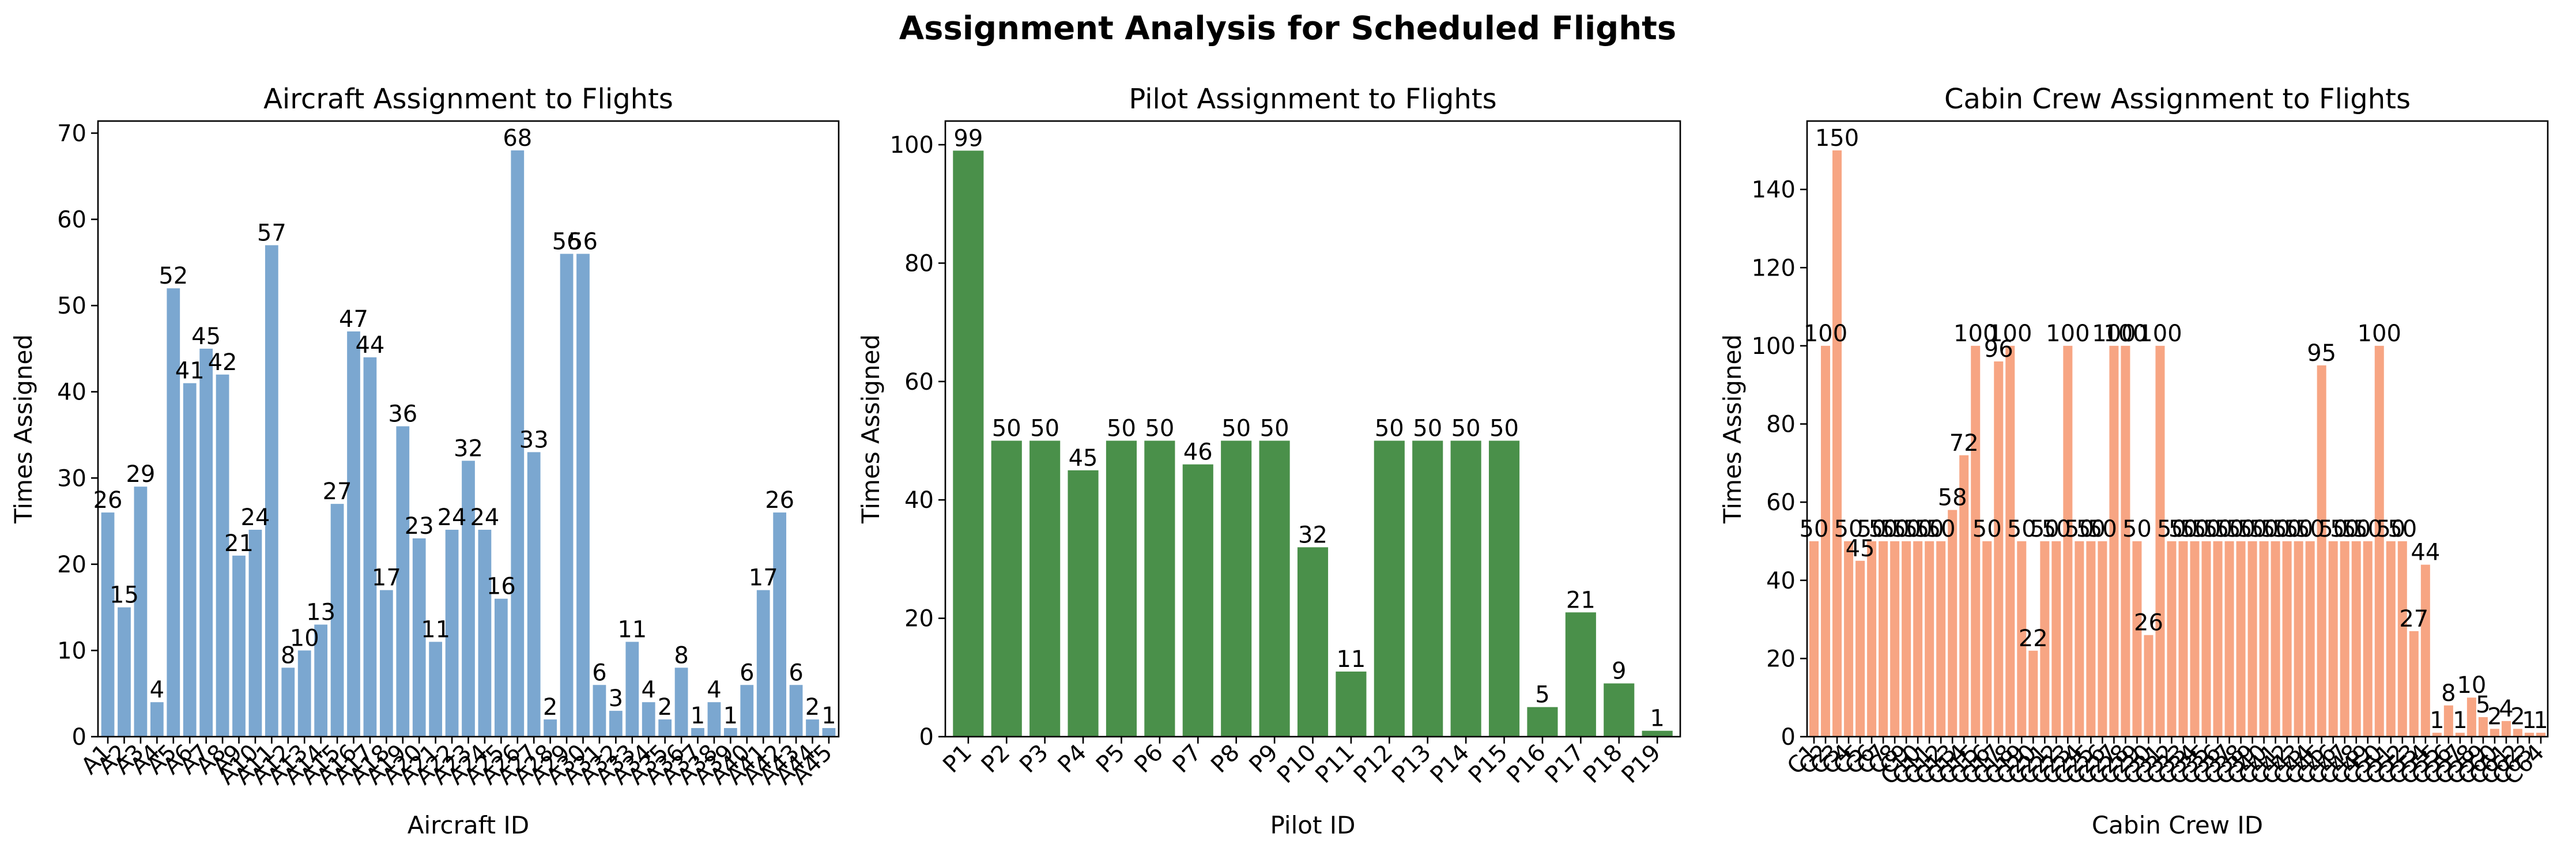 The image size is (2576, 856). Describe the element at coordinates (2471, 685) in the screenshot. I see `cabin-crew-data-label: 10` at that location.